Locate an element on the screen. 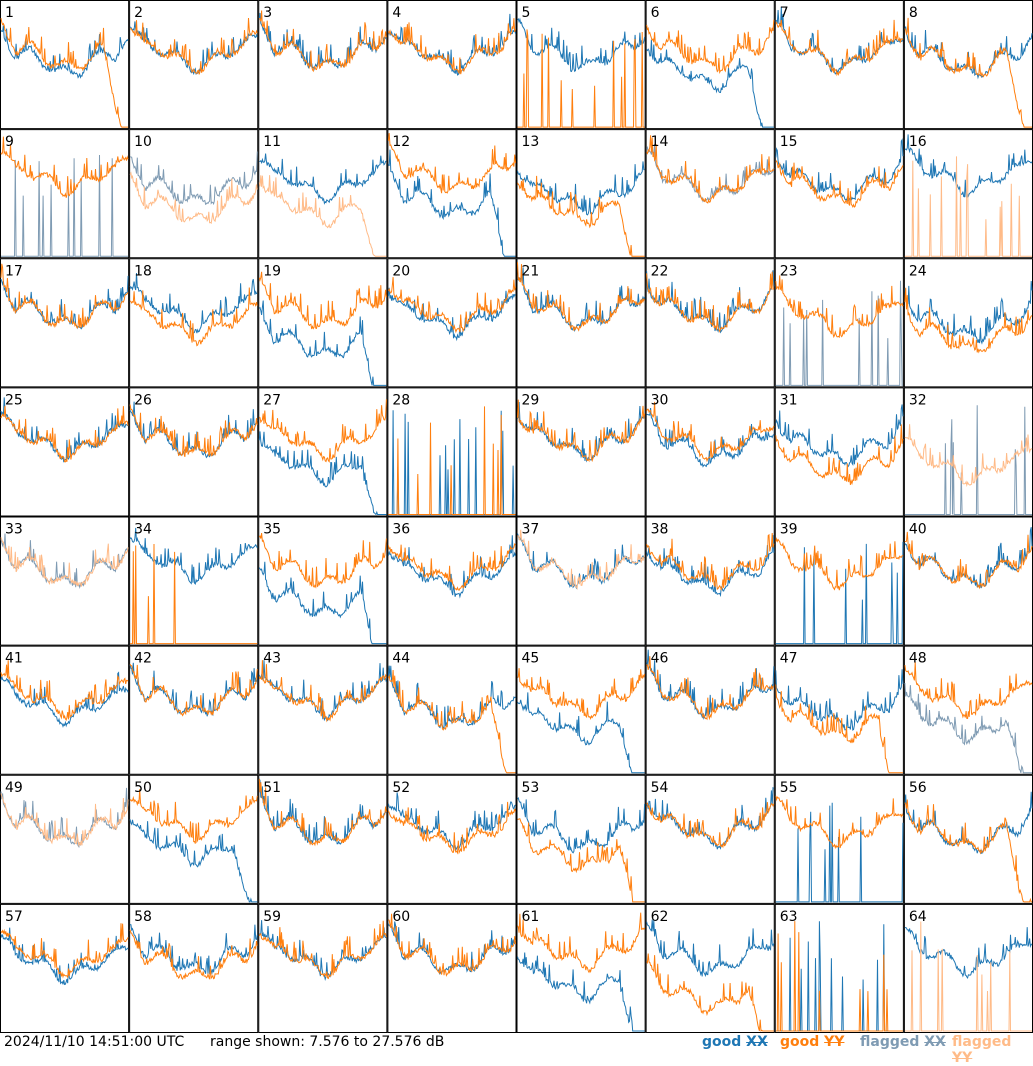 This screenshot has width=1033, height=1066. panel-label: 15 is located at coordinates (789, 142).